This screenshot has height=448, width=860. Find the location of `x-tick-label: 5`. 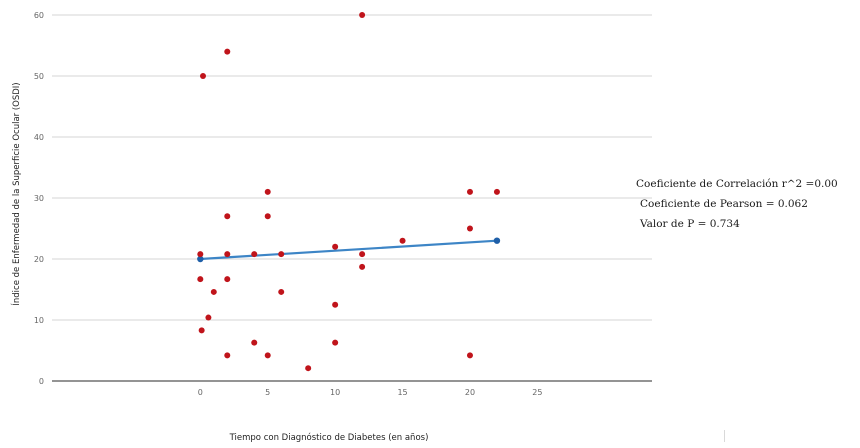

x-tick-label: 5 is located at coordinates (267, 392).